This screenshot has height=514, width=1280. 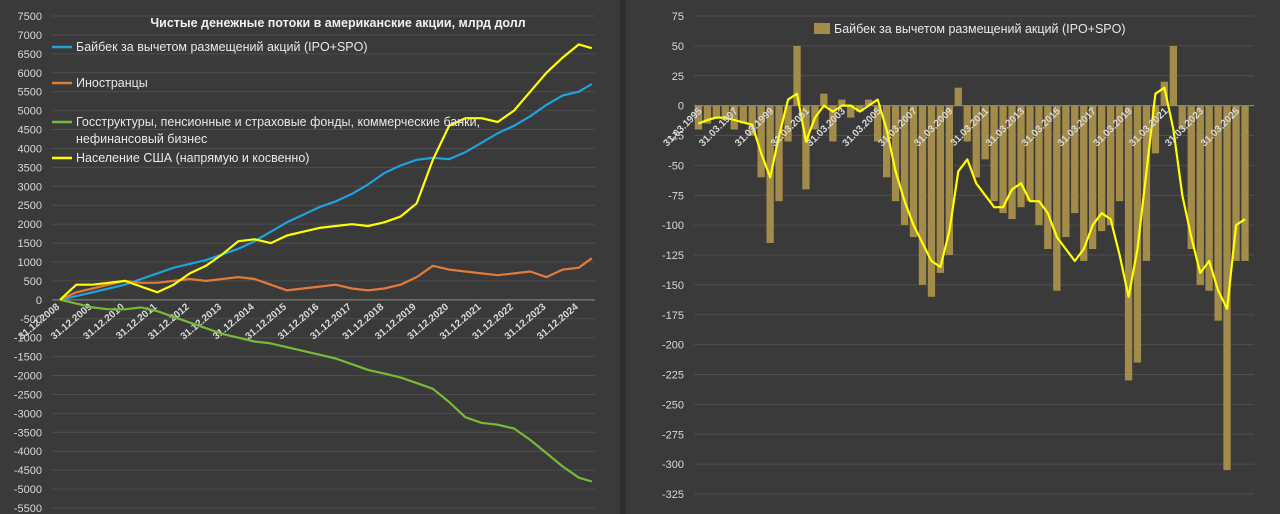 What do you see at coordinates (673, 435) in the screenshot?
I see `y-tick-label: -275` at bounding box center [673, 435].